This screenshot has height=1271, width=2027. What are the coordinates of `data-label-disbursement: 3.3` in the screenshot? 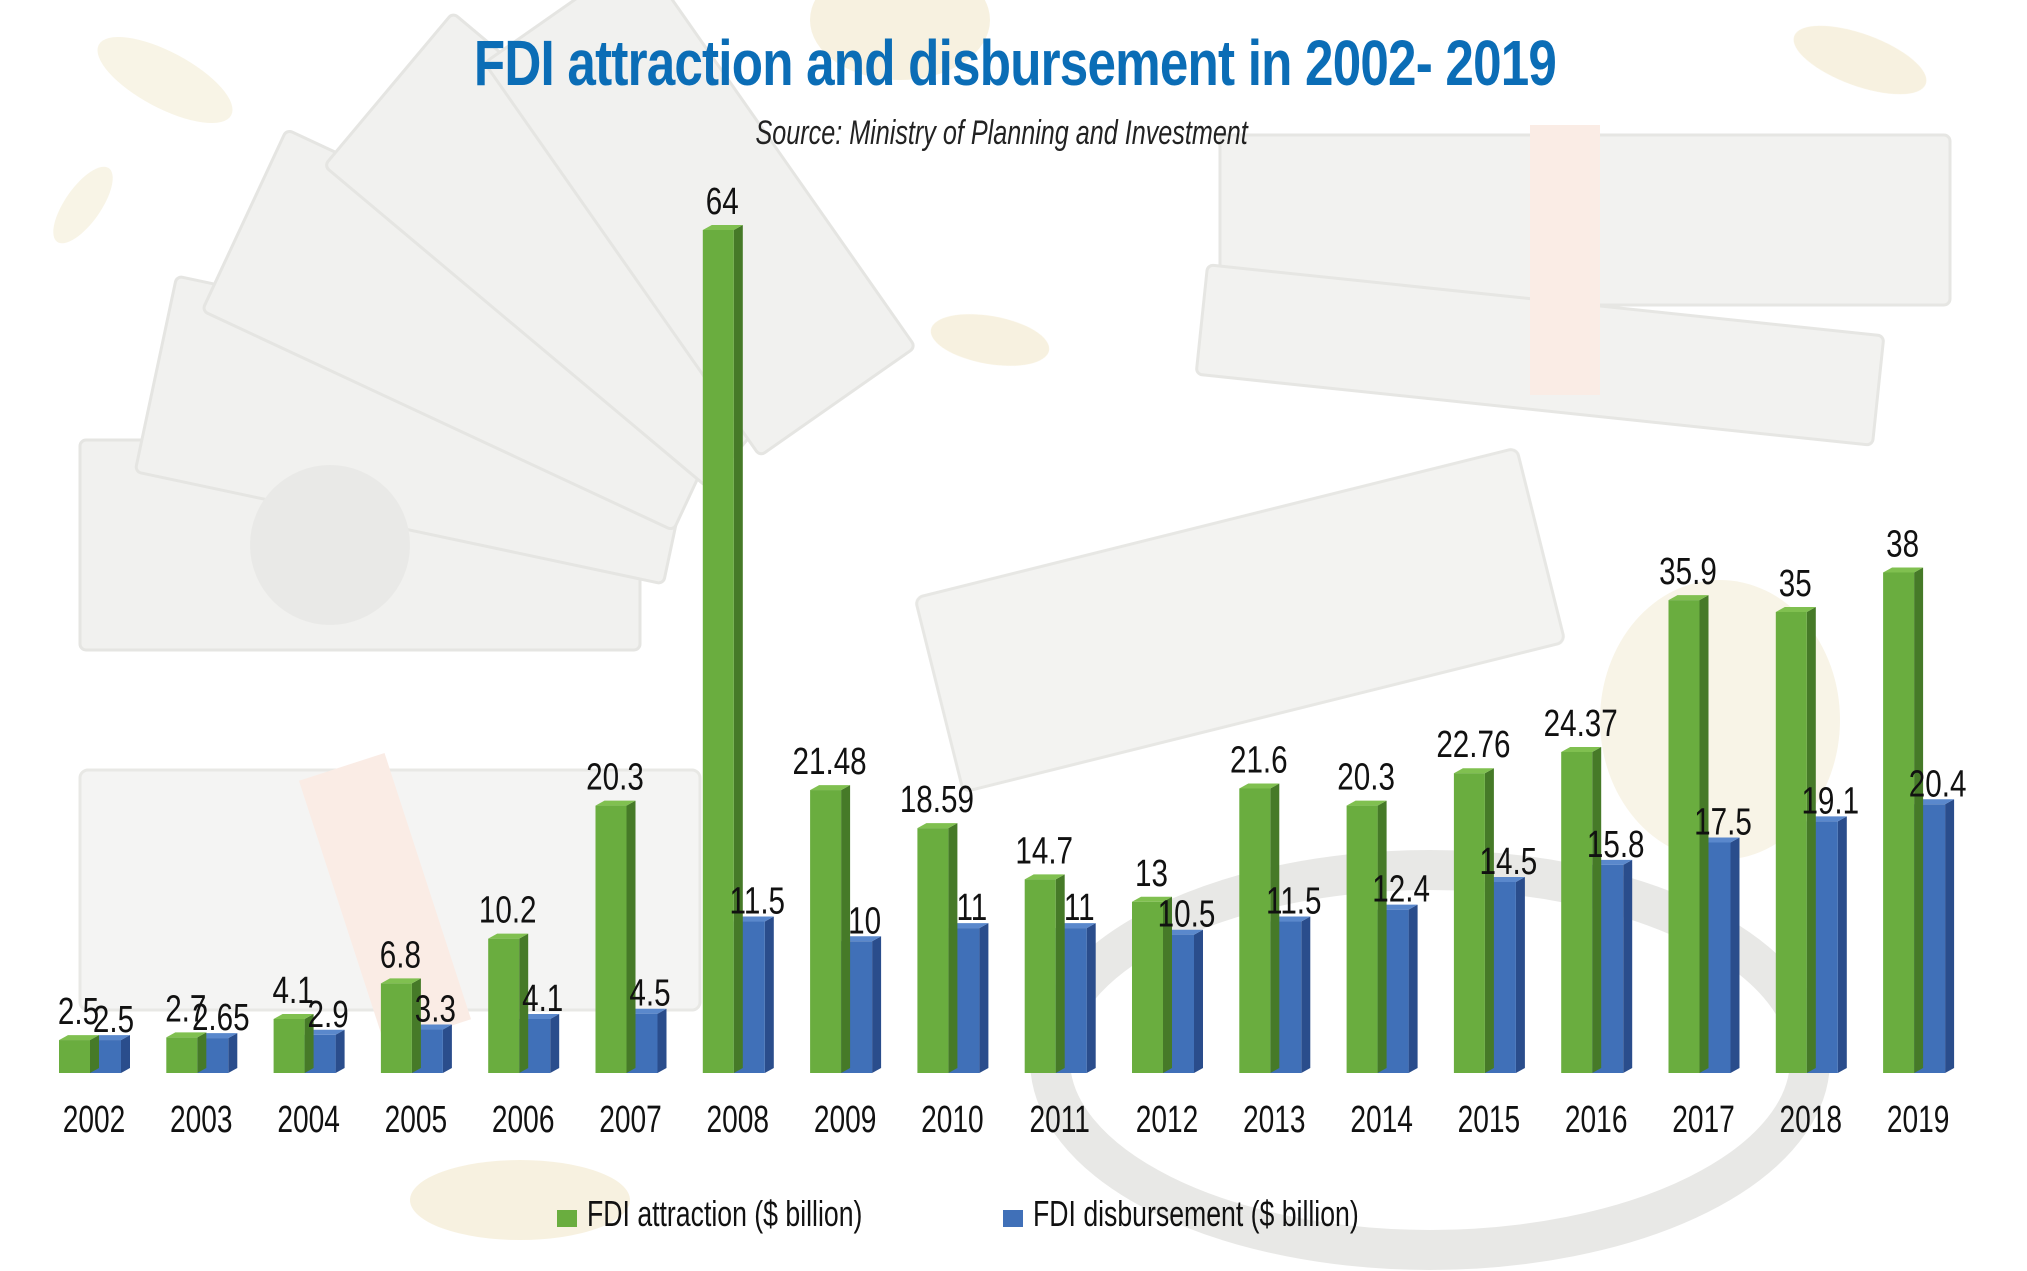 It's located at (435, 1009).